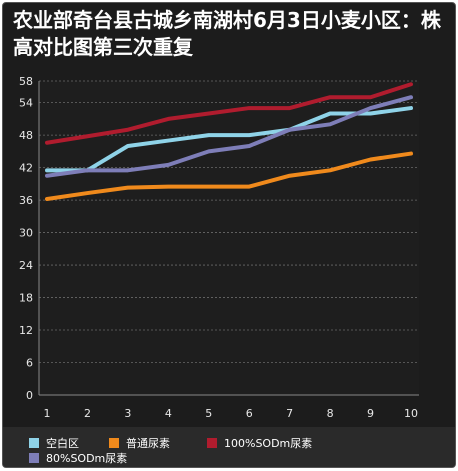  Describe the element at coordinates (87, 413) in the screenshot. I see `x-tick-label: 2` at that location.